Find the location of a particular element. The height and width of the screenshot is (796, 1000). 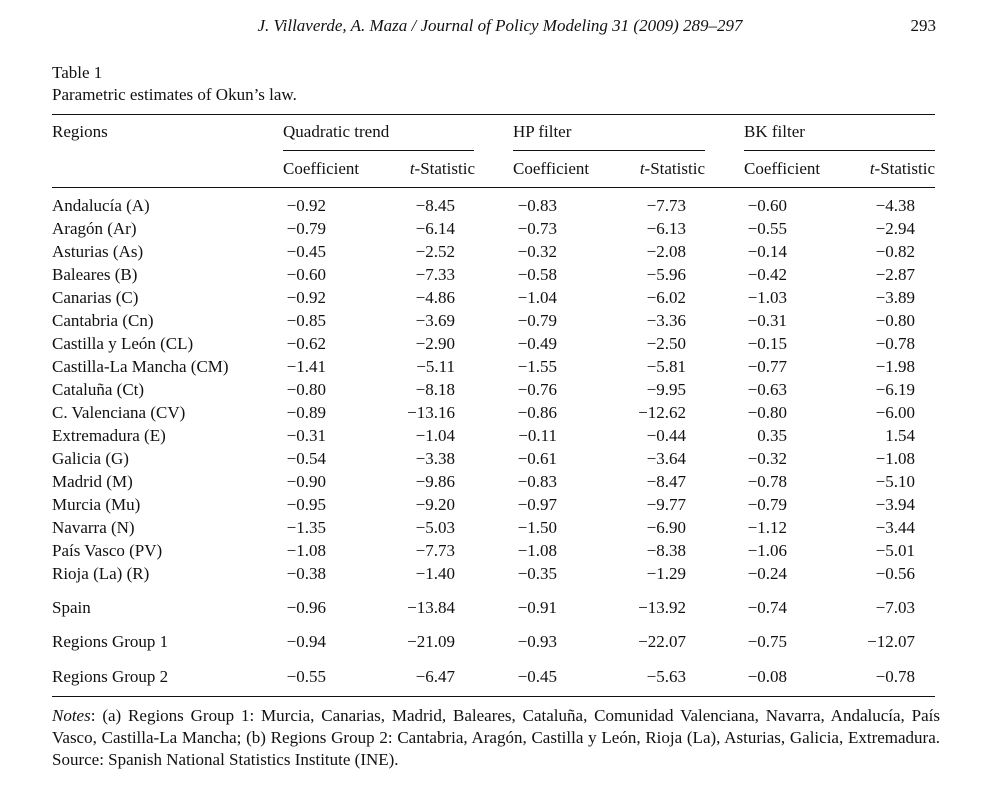

table-value: −1.12 is located at coordinates (767, 527).